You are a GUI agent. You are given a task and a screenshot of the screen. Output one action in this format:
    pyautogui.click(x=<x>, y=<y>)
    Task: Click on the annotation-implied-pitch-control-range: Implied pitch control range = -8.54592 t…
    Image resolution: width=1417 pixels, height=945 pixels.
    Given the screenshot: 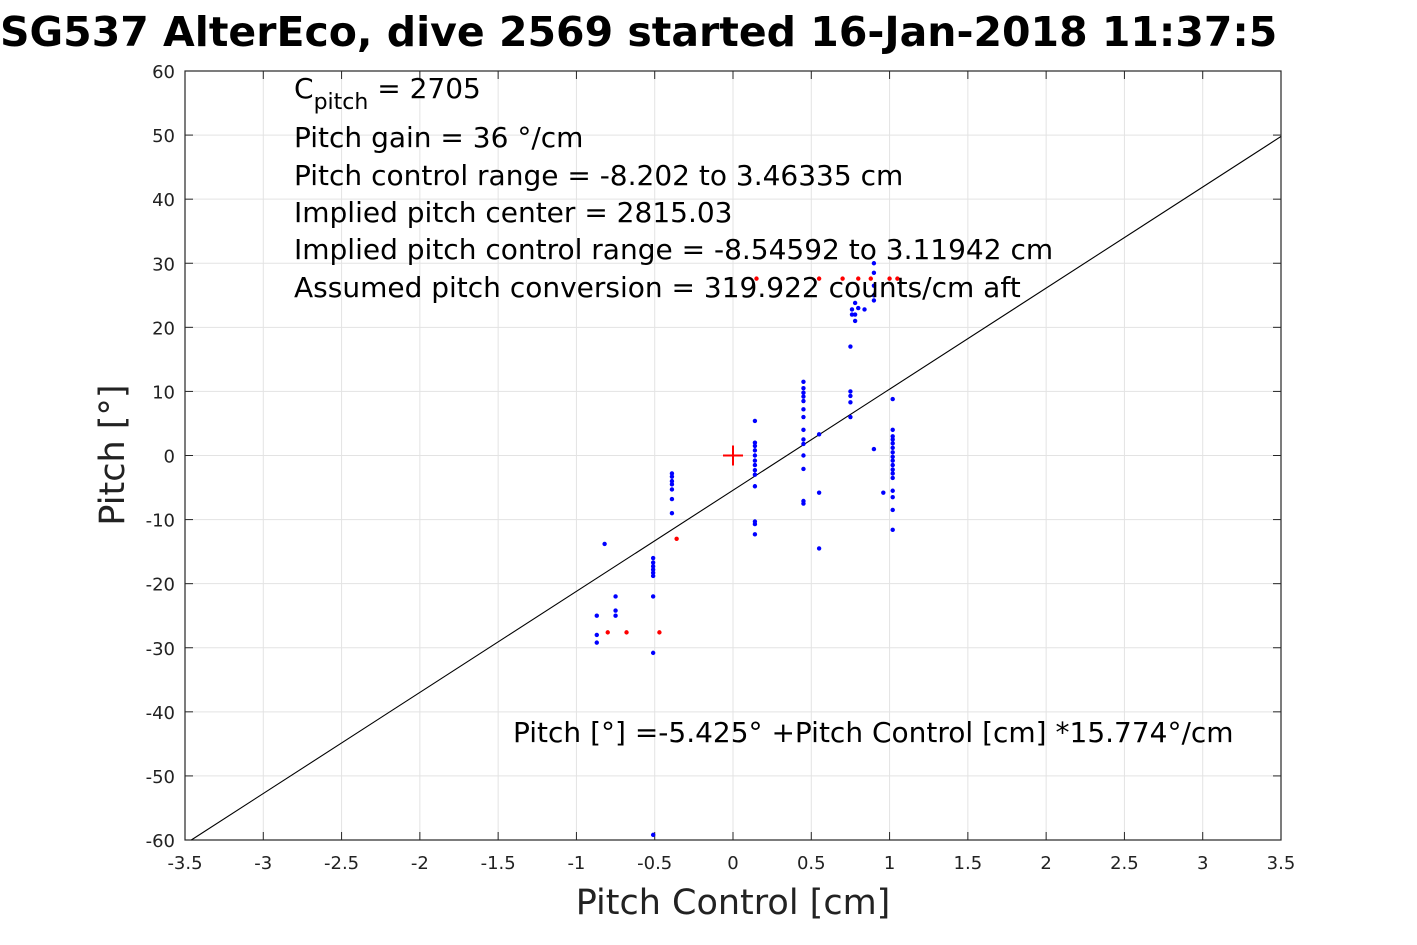 What is the action you would take?
    pyautogui.click(x=673, y=249)
    